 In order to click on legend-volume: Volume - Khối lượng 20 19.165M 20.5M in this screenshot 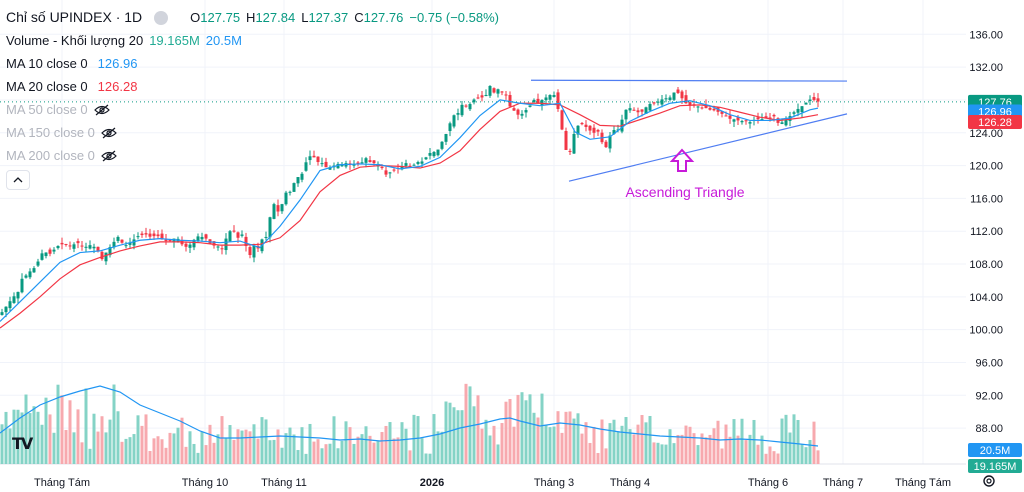, I will do `click(124, 40)`.